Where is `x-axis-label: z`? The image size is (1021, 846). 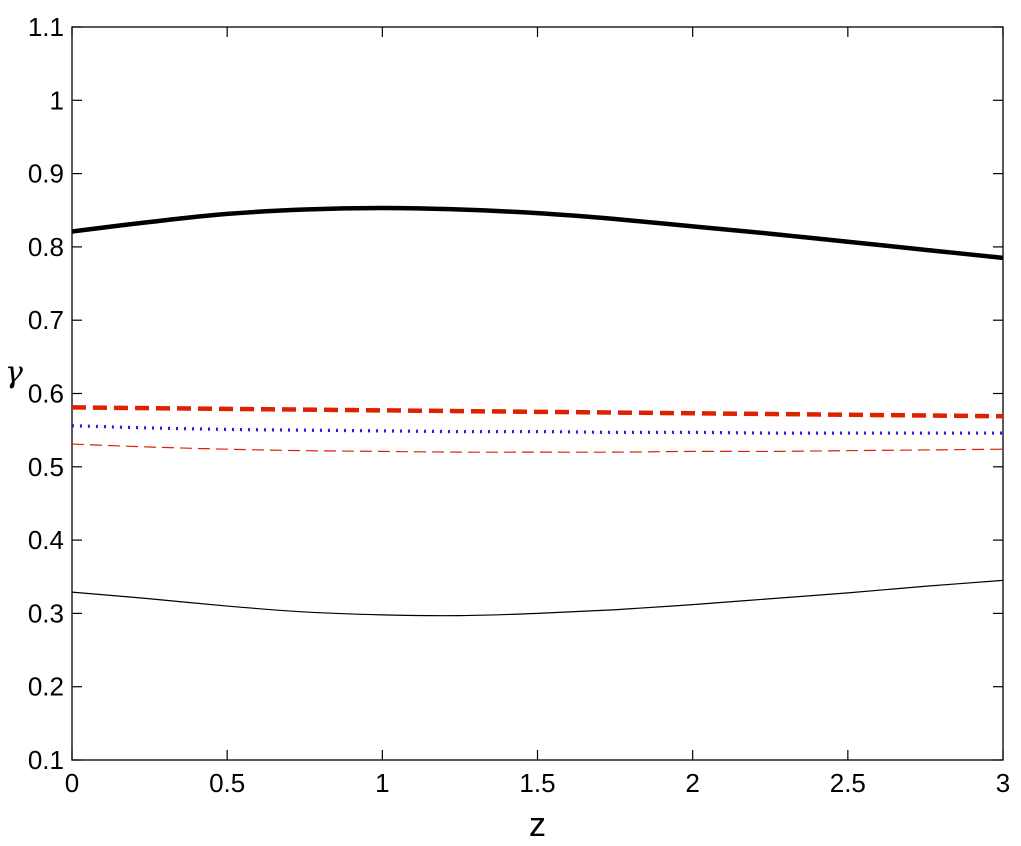 x-axis-label: z is located at coordinates (537, 825).